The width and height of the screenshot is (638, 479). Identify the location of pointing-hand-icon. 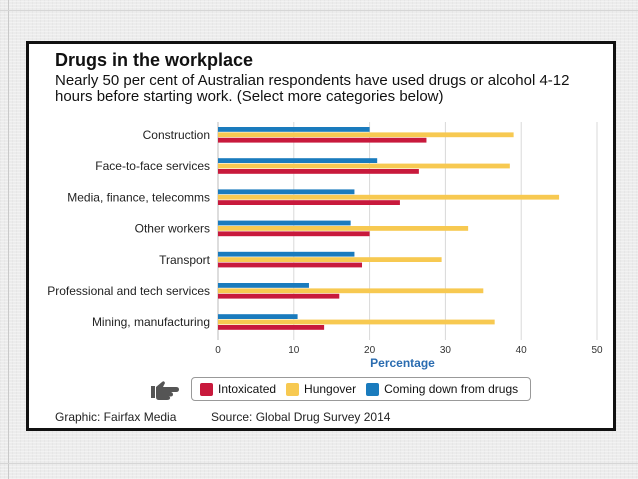
(165, 390).